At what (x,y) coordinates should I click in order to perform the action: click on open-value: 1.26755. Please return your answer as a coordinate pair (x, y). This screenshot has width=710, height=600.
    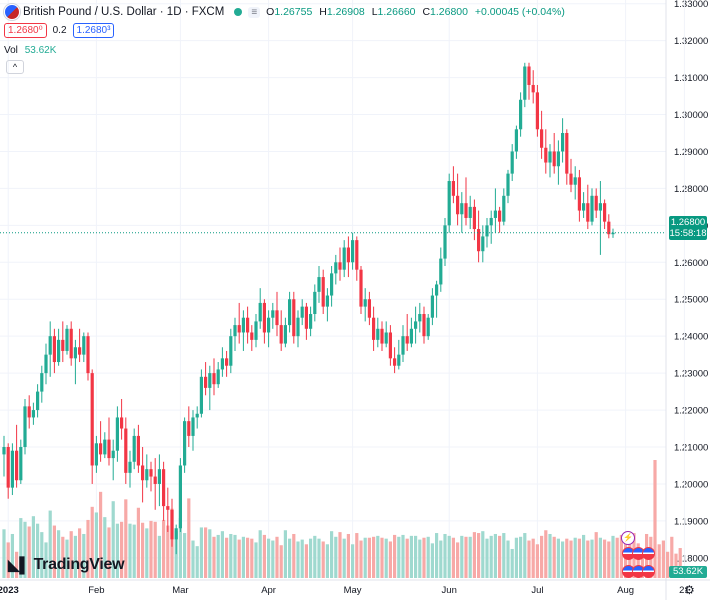
    Looking at the image, I should click on (293, 12).